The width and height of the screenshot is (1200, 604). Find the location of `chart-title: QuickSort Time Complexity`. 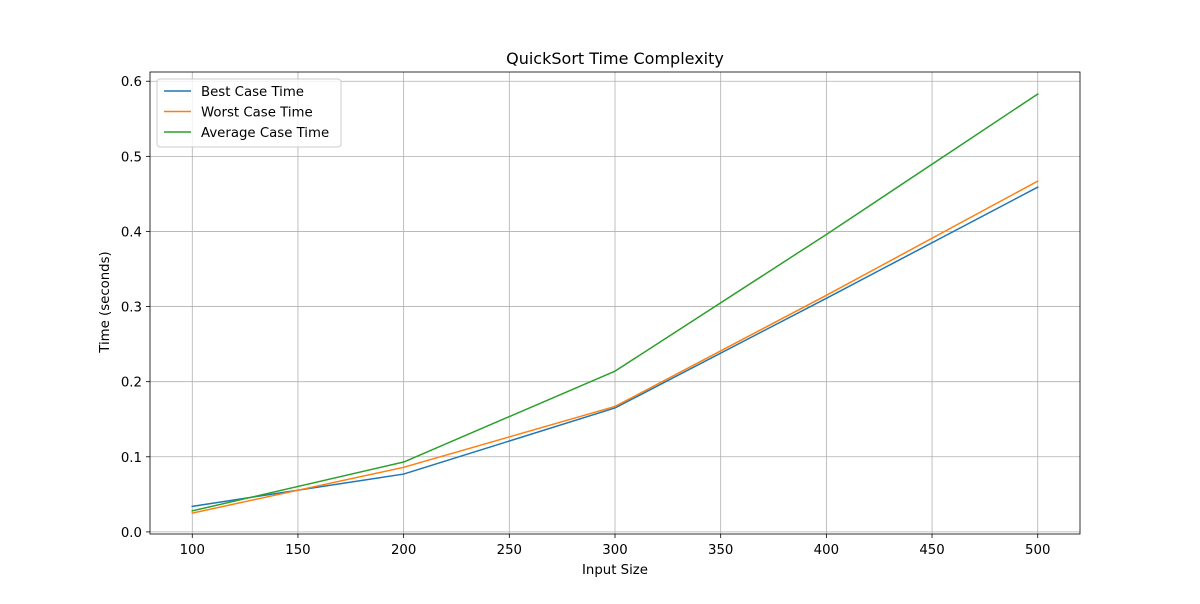

chart-title: QuickSort Time Complexity is located at coordinates (615, 58).